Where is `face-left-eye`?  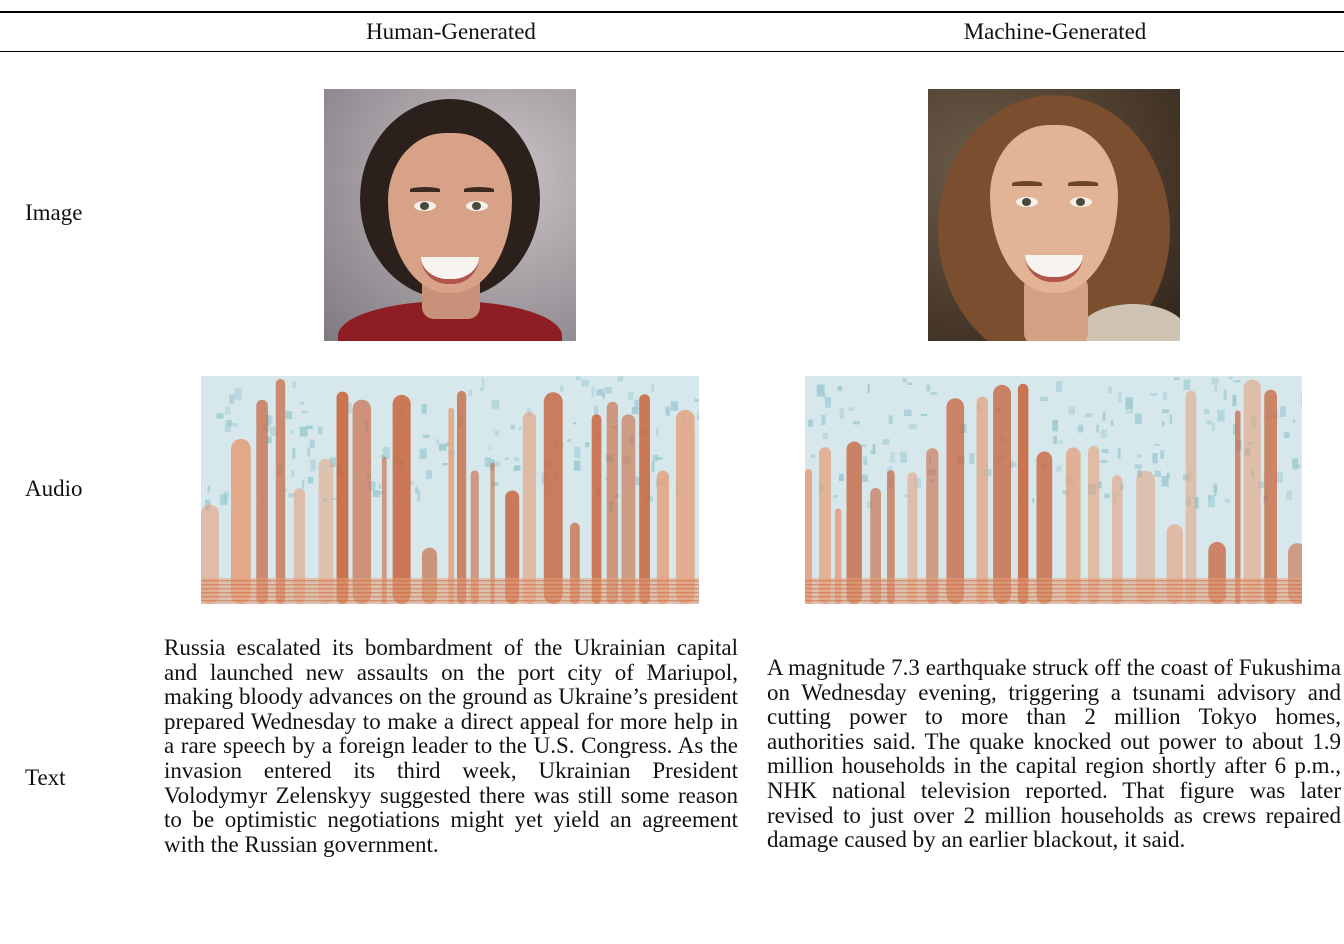
face-left-eye is located at coordinates (1027, 202).